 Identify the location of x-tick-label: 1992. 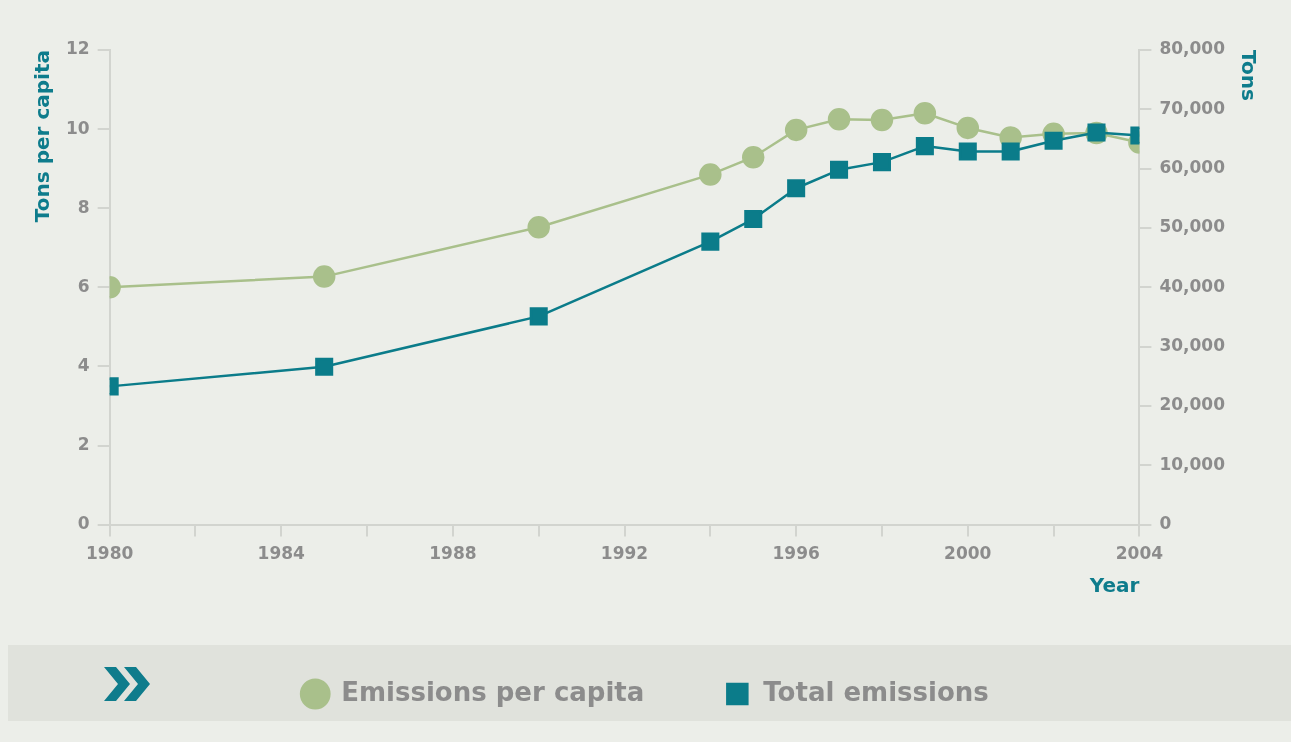
(624, 553).